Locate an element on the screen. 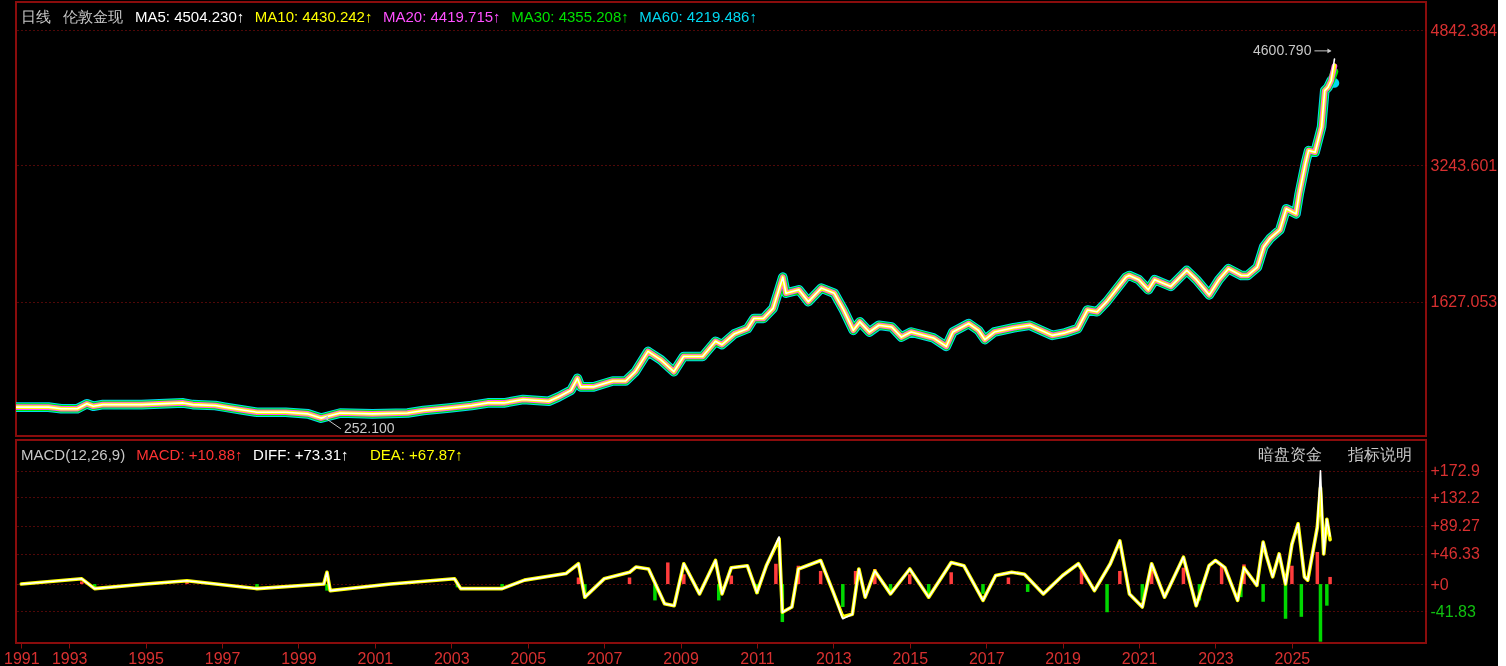 The width and height of the screenshot is (1506, 666). x-tick-label: 1997 is located at coordinates (222, 657).